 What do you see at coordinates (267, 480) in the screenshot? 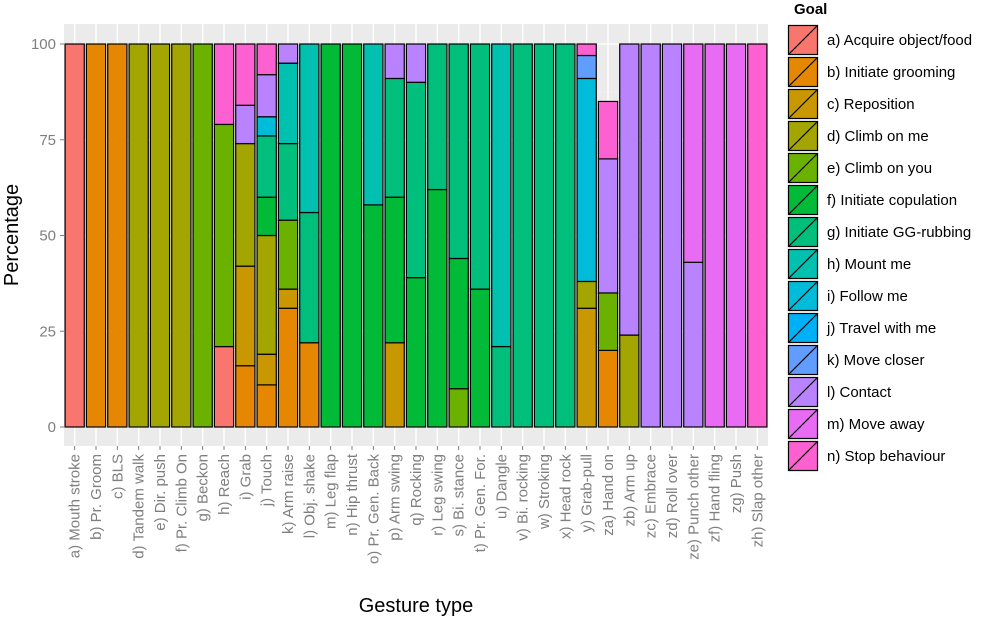
I see `x-tick-label: j) Touch` at bounding box center [267, 480].